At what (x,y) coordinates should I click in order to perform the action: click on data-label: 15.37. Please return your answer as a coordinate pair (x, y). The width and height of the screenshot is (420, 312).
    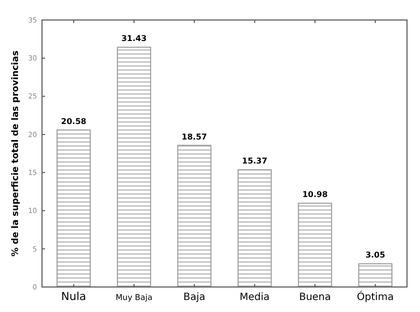
    Looking at the image, I should click on (255, 161).